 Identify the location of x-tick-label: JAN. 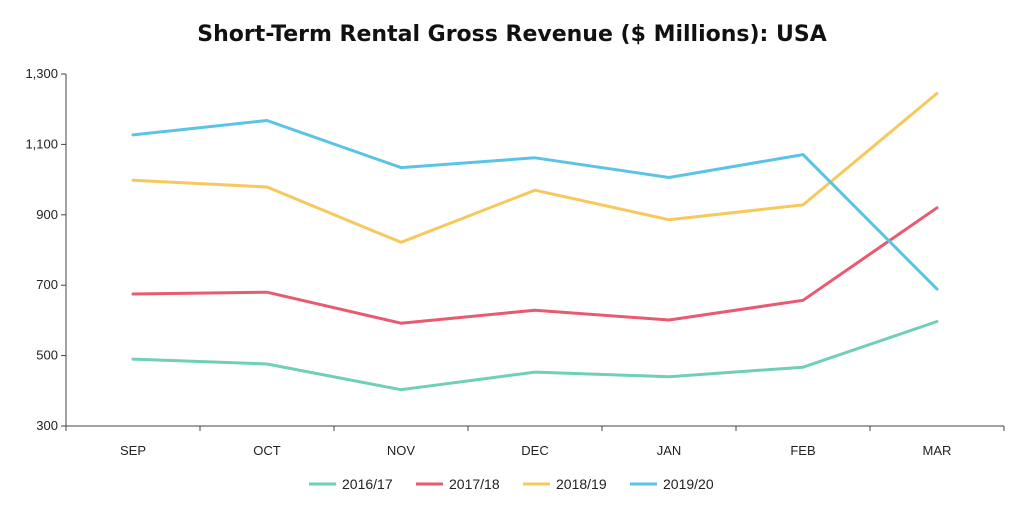
(669, 450).